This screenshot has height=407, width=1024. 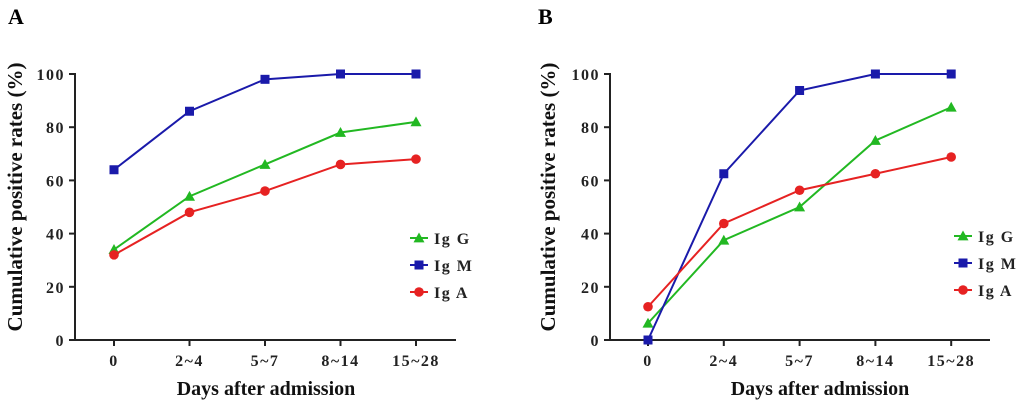 What do you see at coordinates (545, 16) in the screenshot?
I see `panel-label-b: B` at bounding box center [545, 16].